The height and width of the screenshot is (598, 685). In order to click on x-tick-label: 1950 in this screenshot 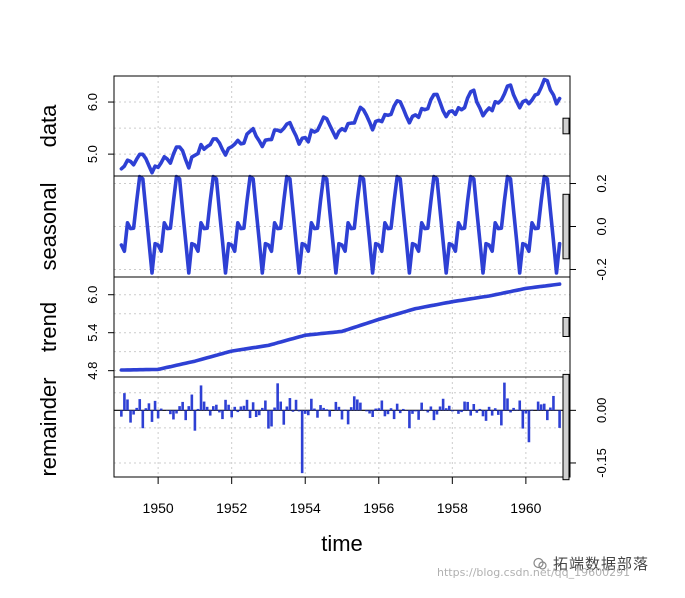, I will do `click(158, 508)`.